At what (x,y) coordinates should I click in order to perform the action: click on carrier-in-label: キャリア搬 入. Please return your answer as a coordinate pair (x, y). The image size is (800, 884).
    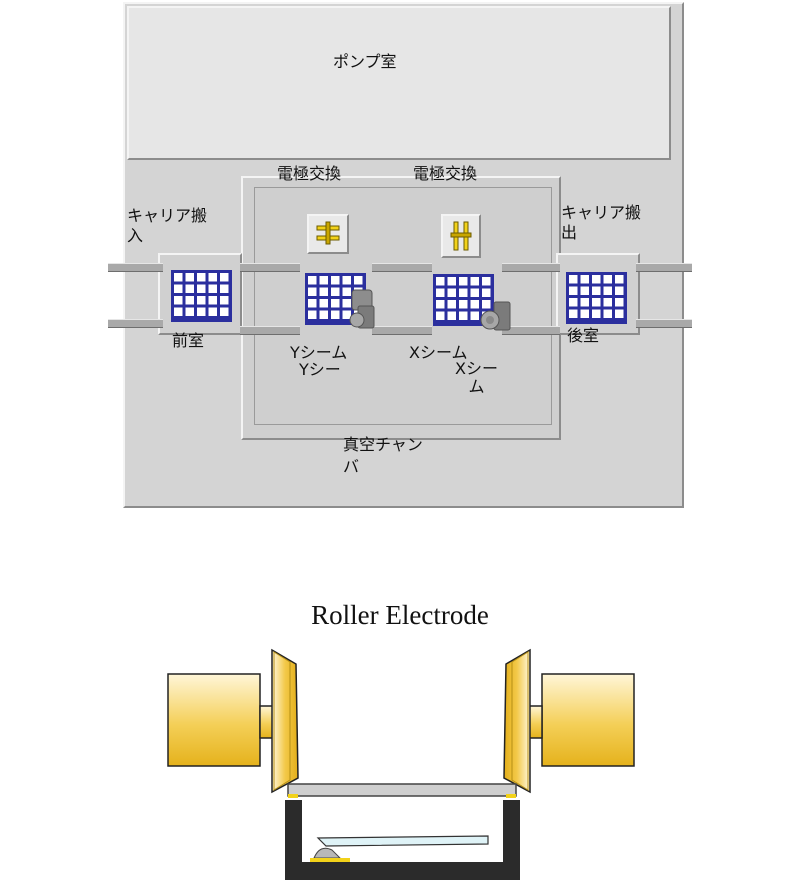
    Looking at the image, I should click on (167, 225).